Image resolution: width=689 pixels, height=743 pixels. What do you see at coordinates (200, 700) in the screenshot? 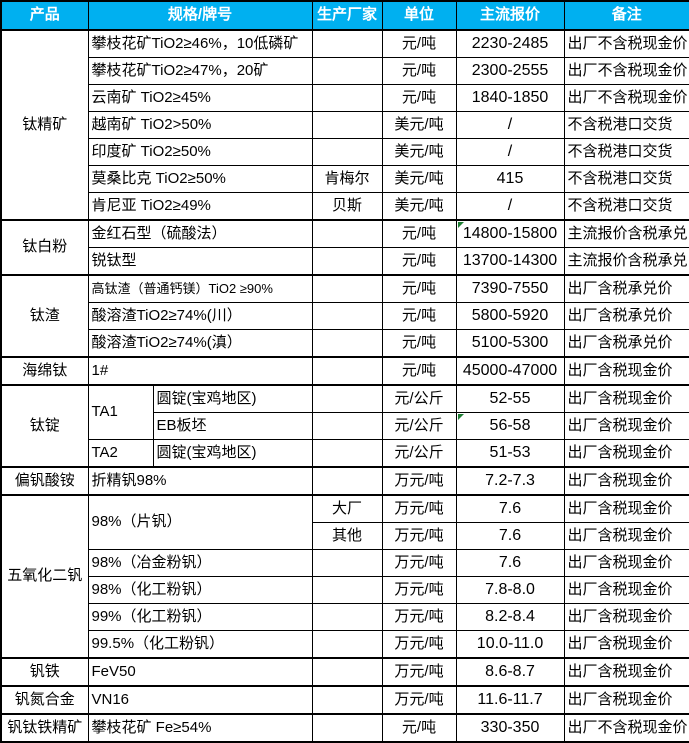
I see `spec-cell: VN16` at bounding box center [200, 700].